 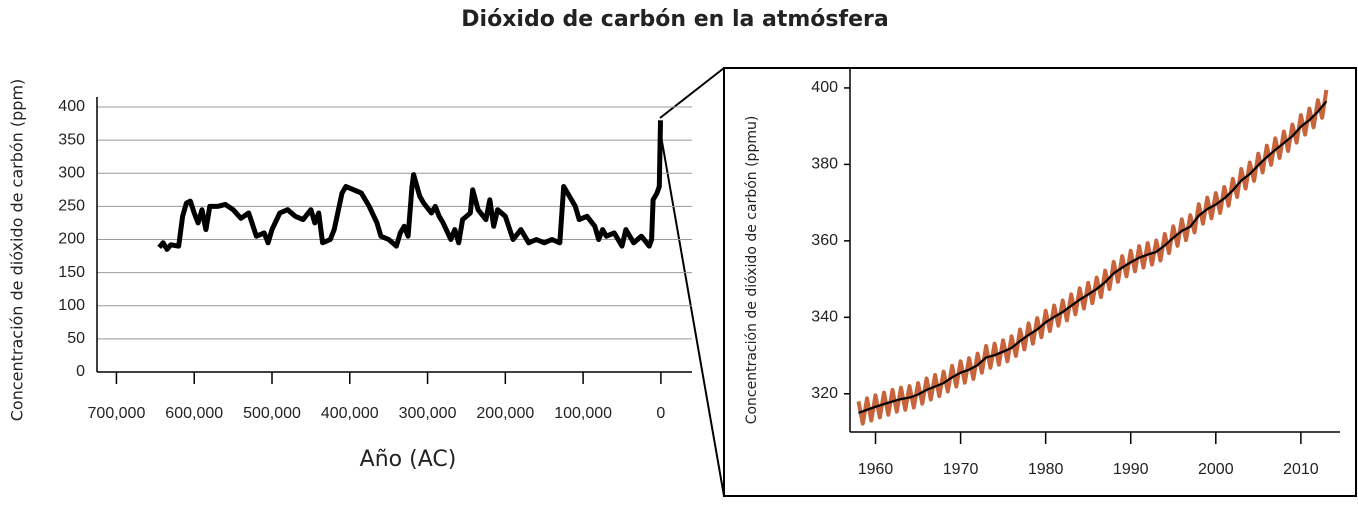 I want to click on series-line, so click(x=410, y=186).